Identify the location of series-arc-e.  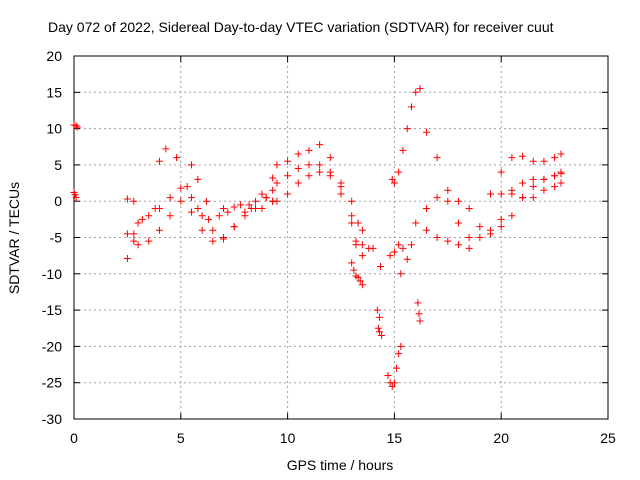
(325, 196).